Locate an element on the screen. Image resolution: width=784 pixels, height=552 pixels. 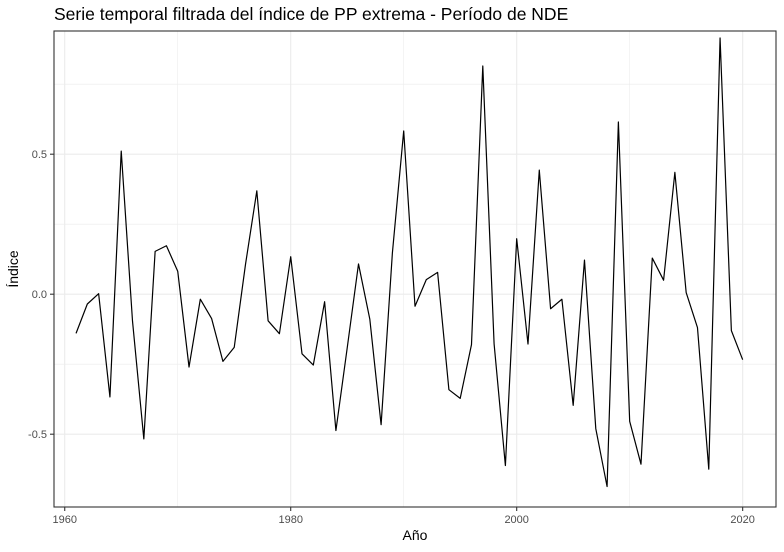
y-tick-label: 0.0 is located at coordinates (39, 295).